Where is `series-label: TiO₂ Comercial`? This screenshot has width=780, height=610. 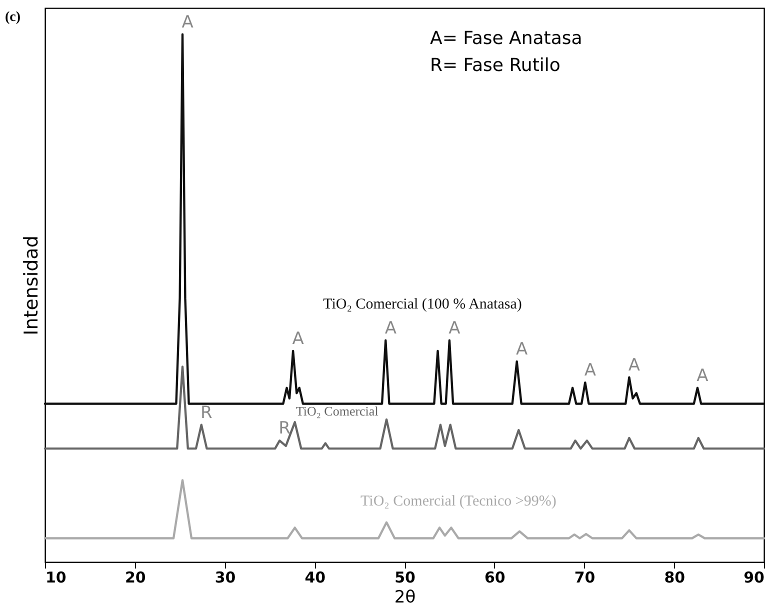
series-label: TiO₂ Comercial is located at coordinates (337, 411).